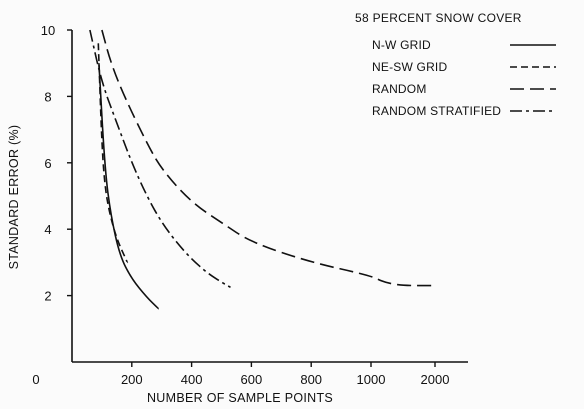 This screenshot has width=584, height=409. I want to click on y-tick-label: 6, so click(47, 163).